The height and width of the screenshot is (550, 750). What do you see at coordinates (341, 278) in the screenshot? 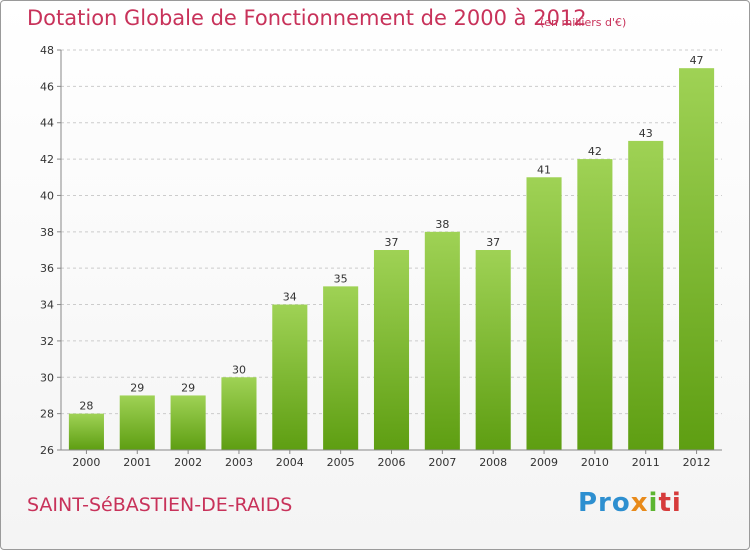
I see `data-label: 35` at bounding box center [341, 278].